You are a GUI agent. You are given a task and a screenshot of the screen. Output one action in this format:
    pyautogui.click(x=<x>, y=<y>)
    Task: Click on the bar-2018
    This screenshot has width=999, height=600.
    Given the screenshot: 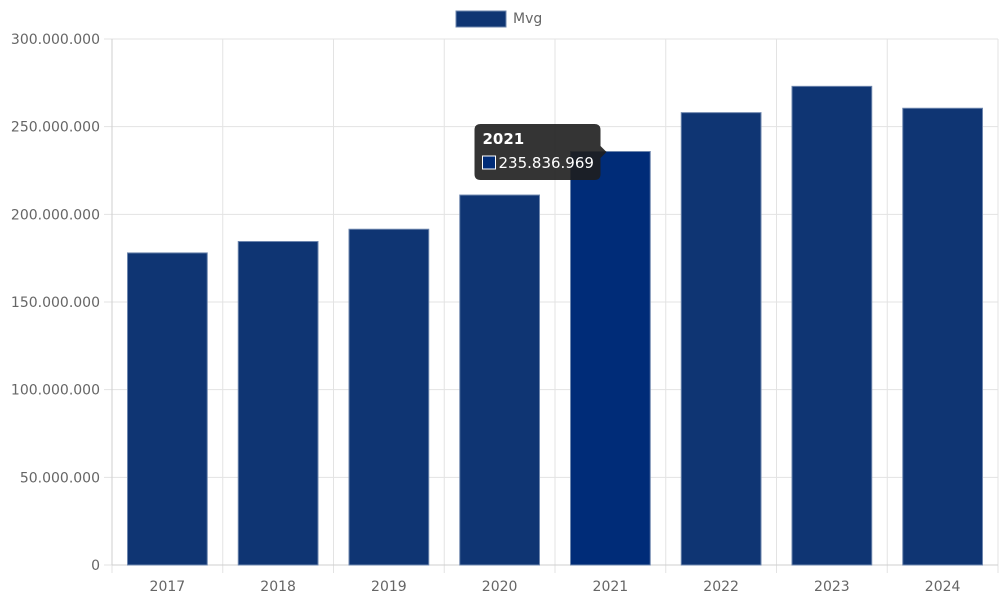 What is the action you would take?
    pyautogui.click(x=278, y=403)
    